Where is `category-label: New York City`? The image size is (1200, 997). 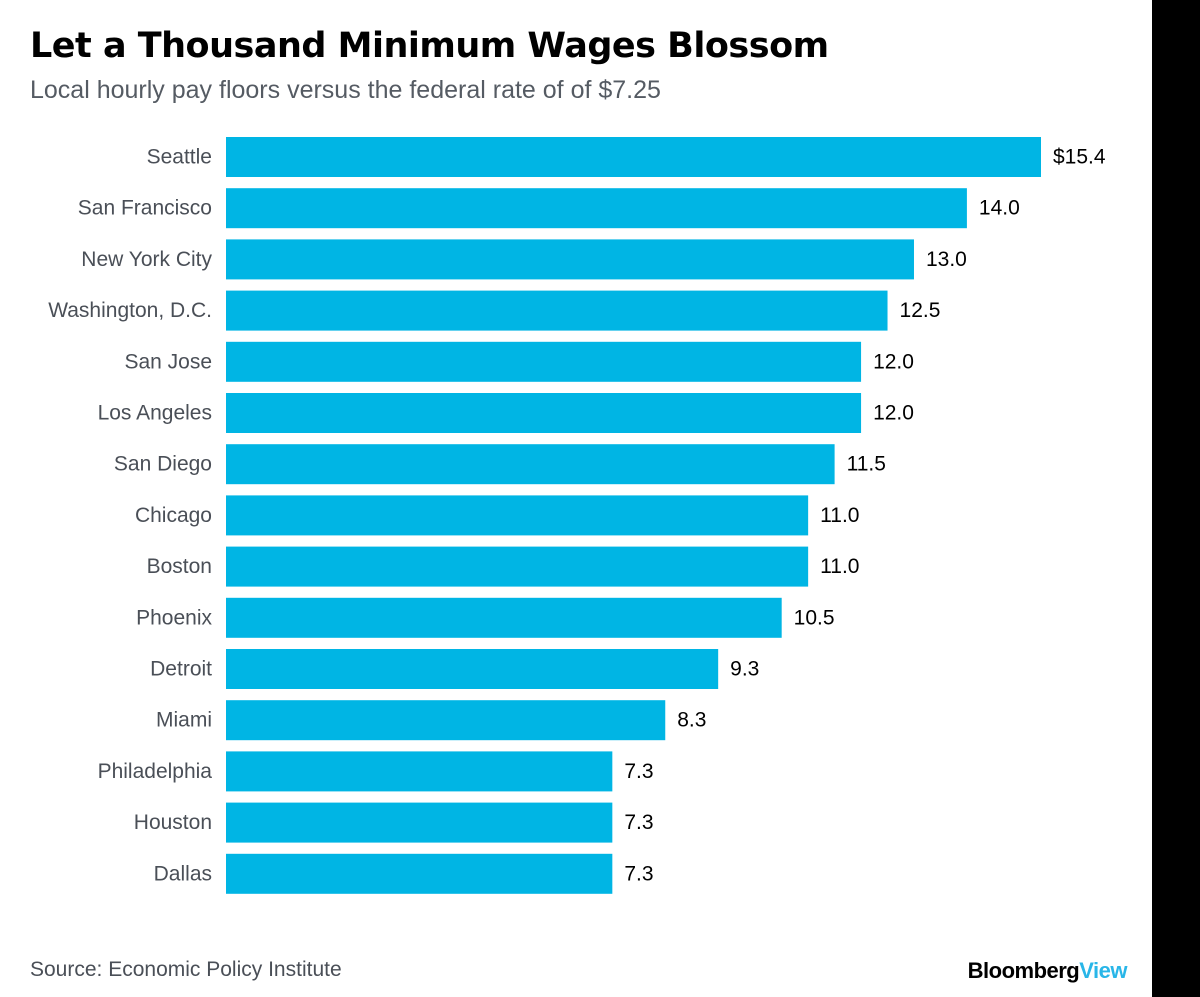 category-label: New York City is located at coordinates (146, 259).